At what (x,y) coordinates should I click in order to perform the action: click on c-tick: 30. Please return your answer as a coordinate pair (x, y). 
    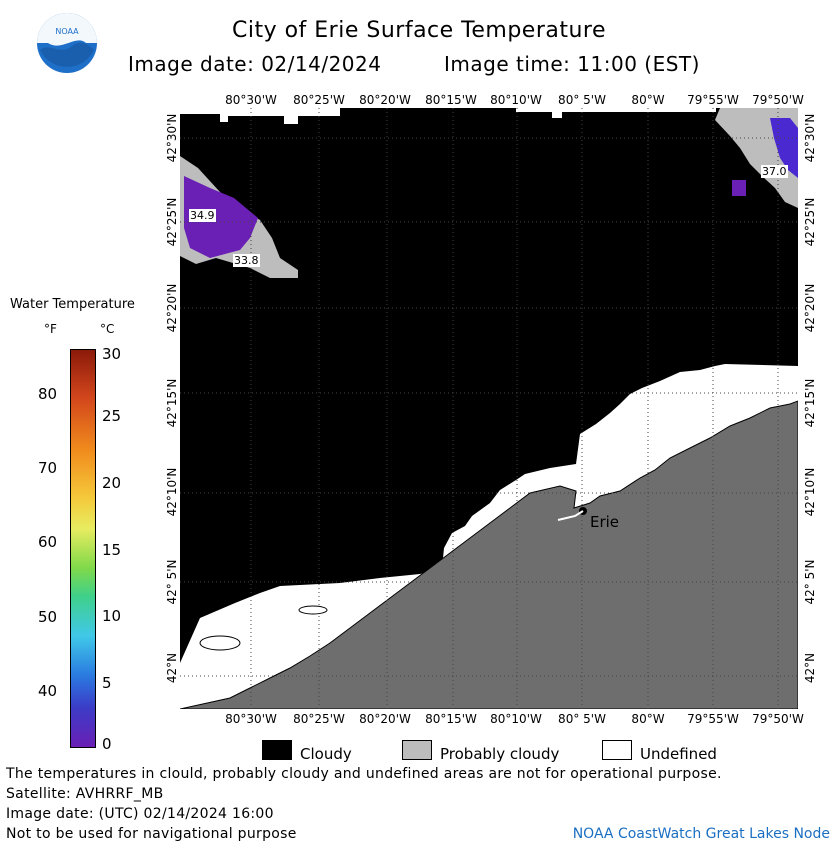
    Looking at the image, I should click on (112, 354).